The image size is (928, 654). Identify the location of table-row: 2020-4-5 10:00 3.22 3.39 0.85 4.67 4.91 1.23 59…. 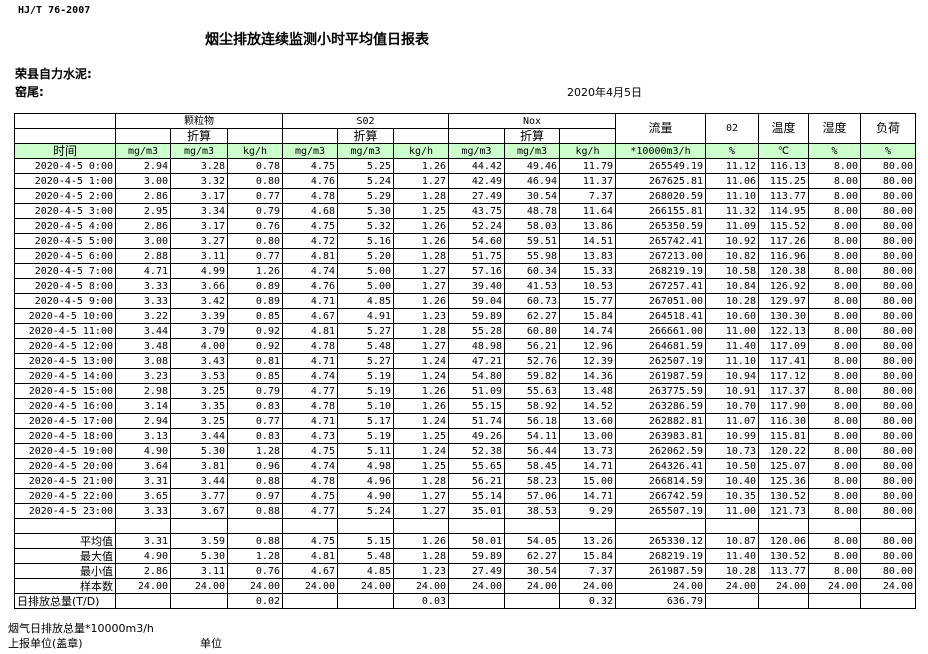
(465, 316).